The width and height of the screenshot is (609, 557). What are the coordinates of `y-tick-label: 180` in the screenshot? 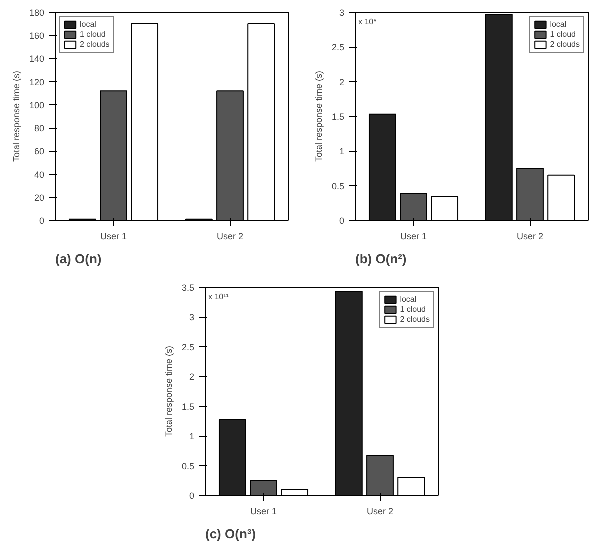 It's located at (37, 13).